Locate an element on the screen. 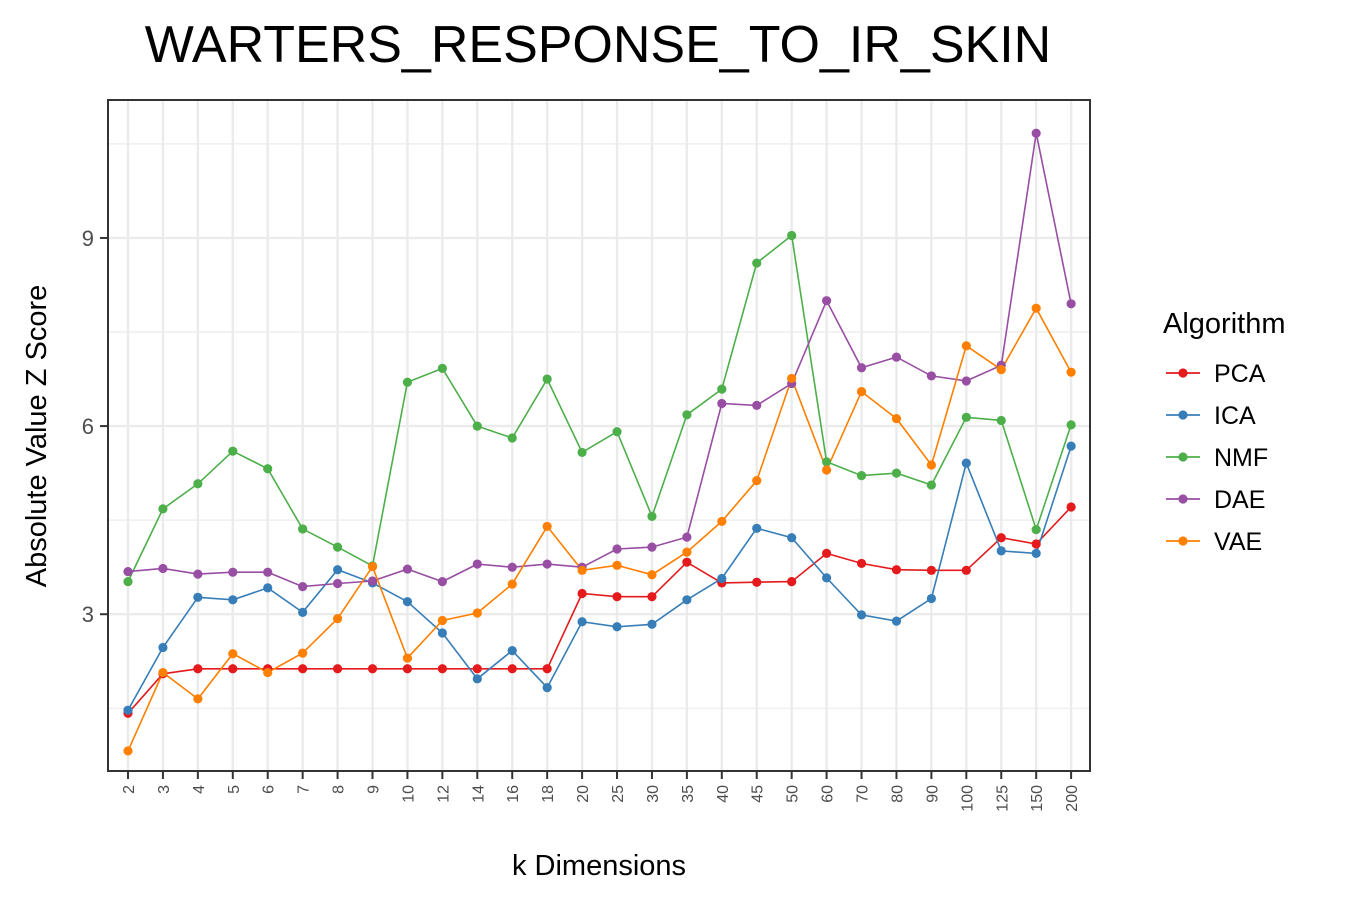 The image size is (1350, 900). x-tick-label: 20 is located at coordinates (583, 794).